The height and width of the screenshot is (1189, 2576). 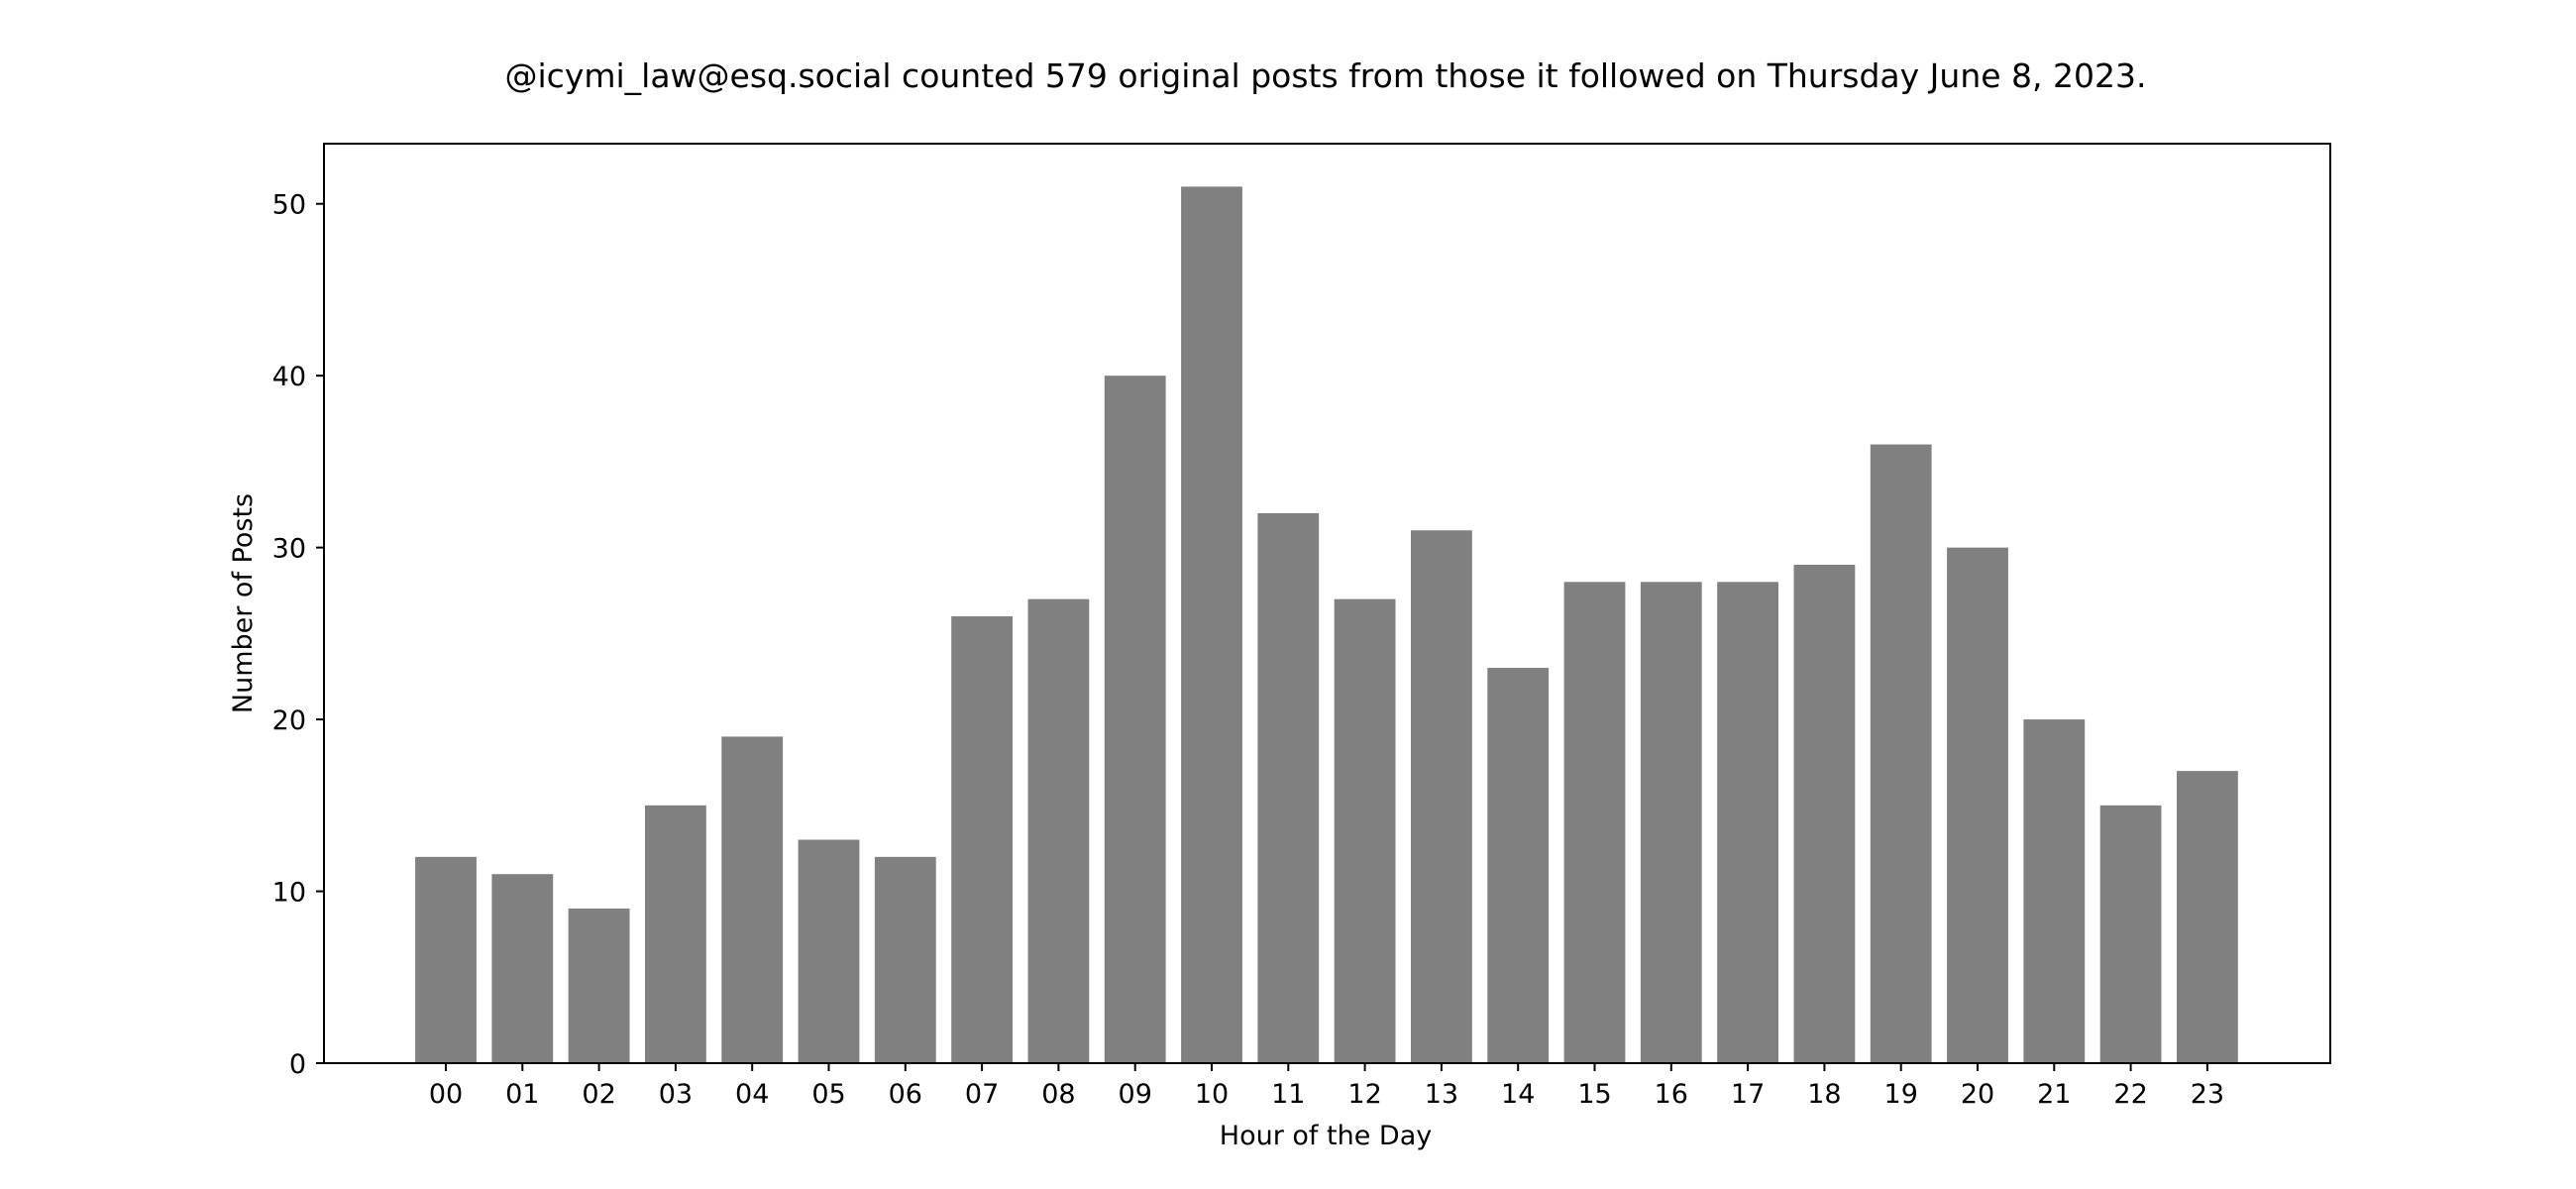 I want to click on y-axis-label: Number of Posts, so click(x=243, y=603).